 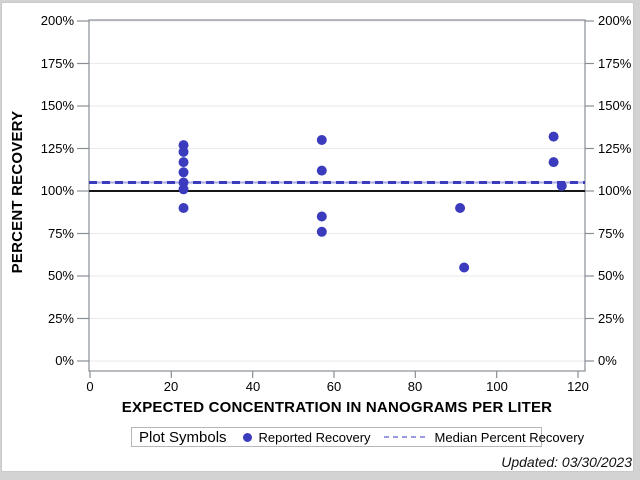 What do you see at coordinates (253, 386) in the screenshot?
I see `x-axis-tick-label: 40` at bounding box center [253, 386].